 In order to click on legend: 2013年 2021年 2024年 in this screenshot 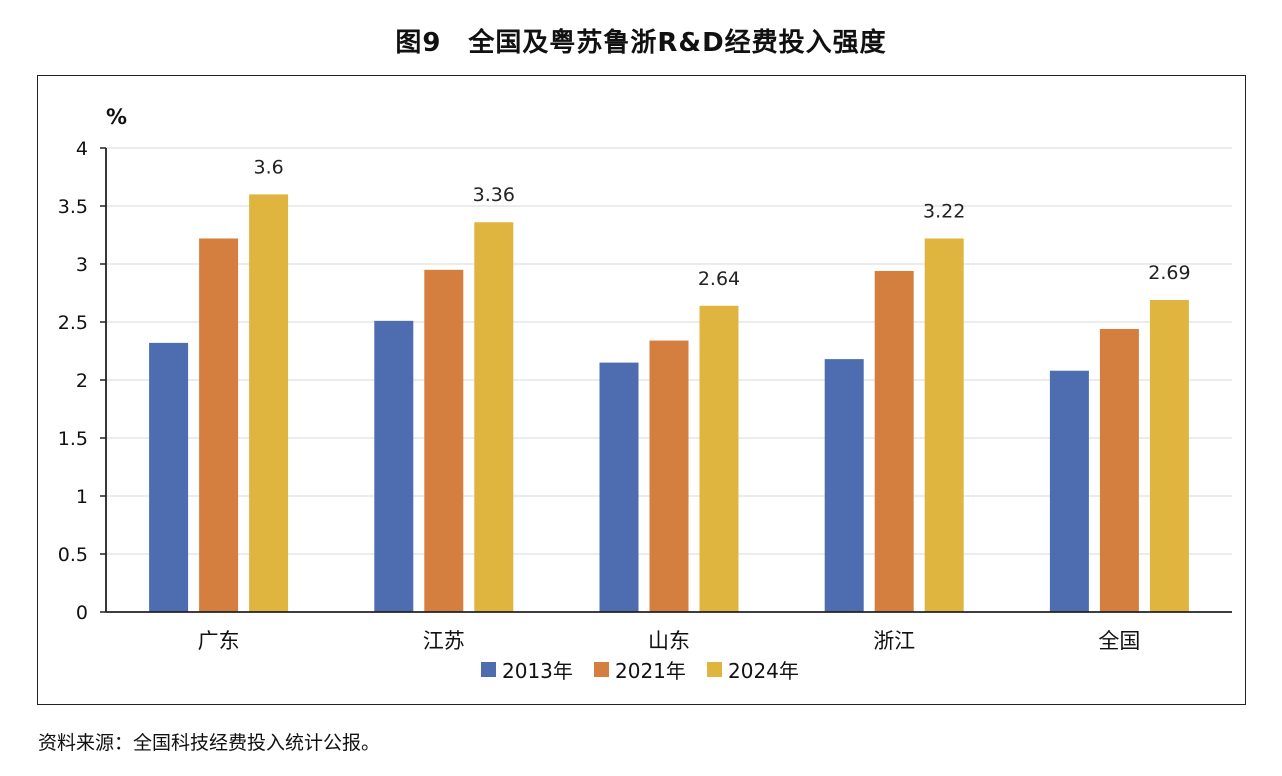, I will do `click(640, 671)`.